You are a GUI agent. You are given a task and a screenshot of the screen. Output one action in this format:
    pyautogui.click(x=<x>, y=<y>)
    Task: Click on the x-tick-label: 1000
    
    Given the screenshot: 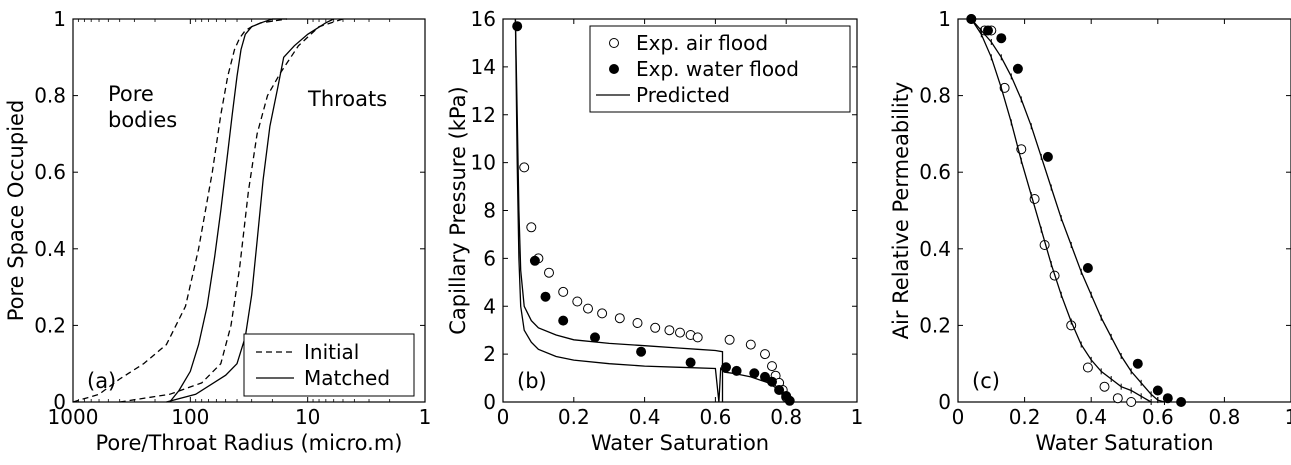 What is the action you would take?
    pyautogui.click(x=73, y=417)
    